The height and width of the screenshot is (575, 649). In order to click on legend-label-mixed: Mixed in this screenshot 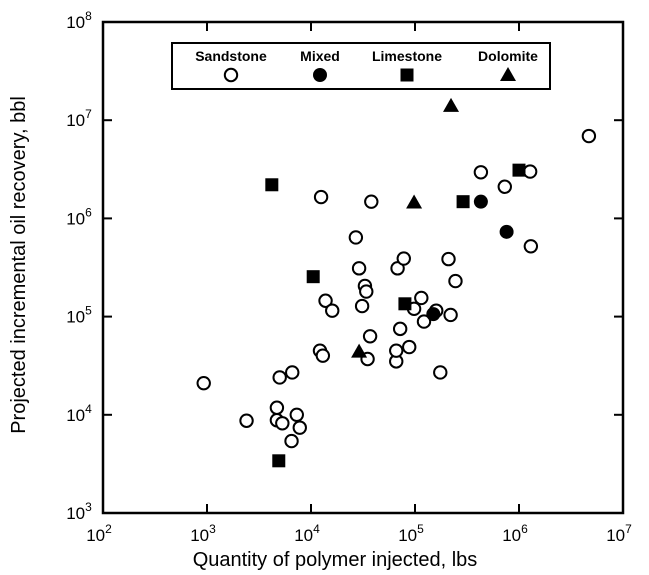, I will do `click(320, 56)`.